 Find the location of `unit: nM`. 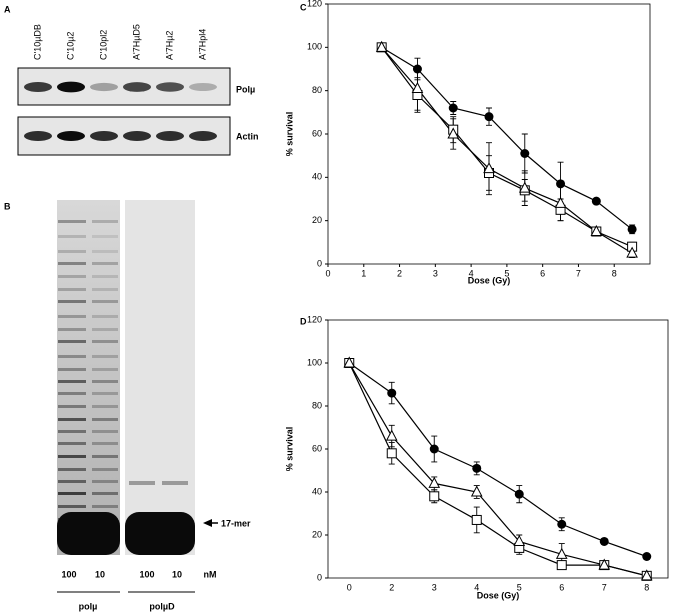

unit: nM is located at coordinates (210, 574).